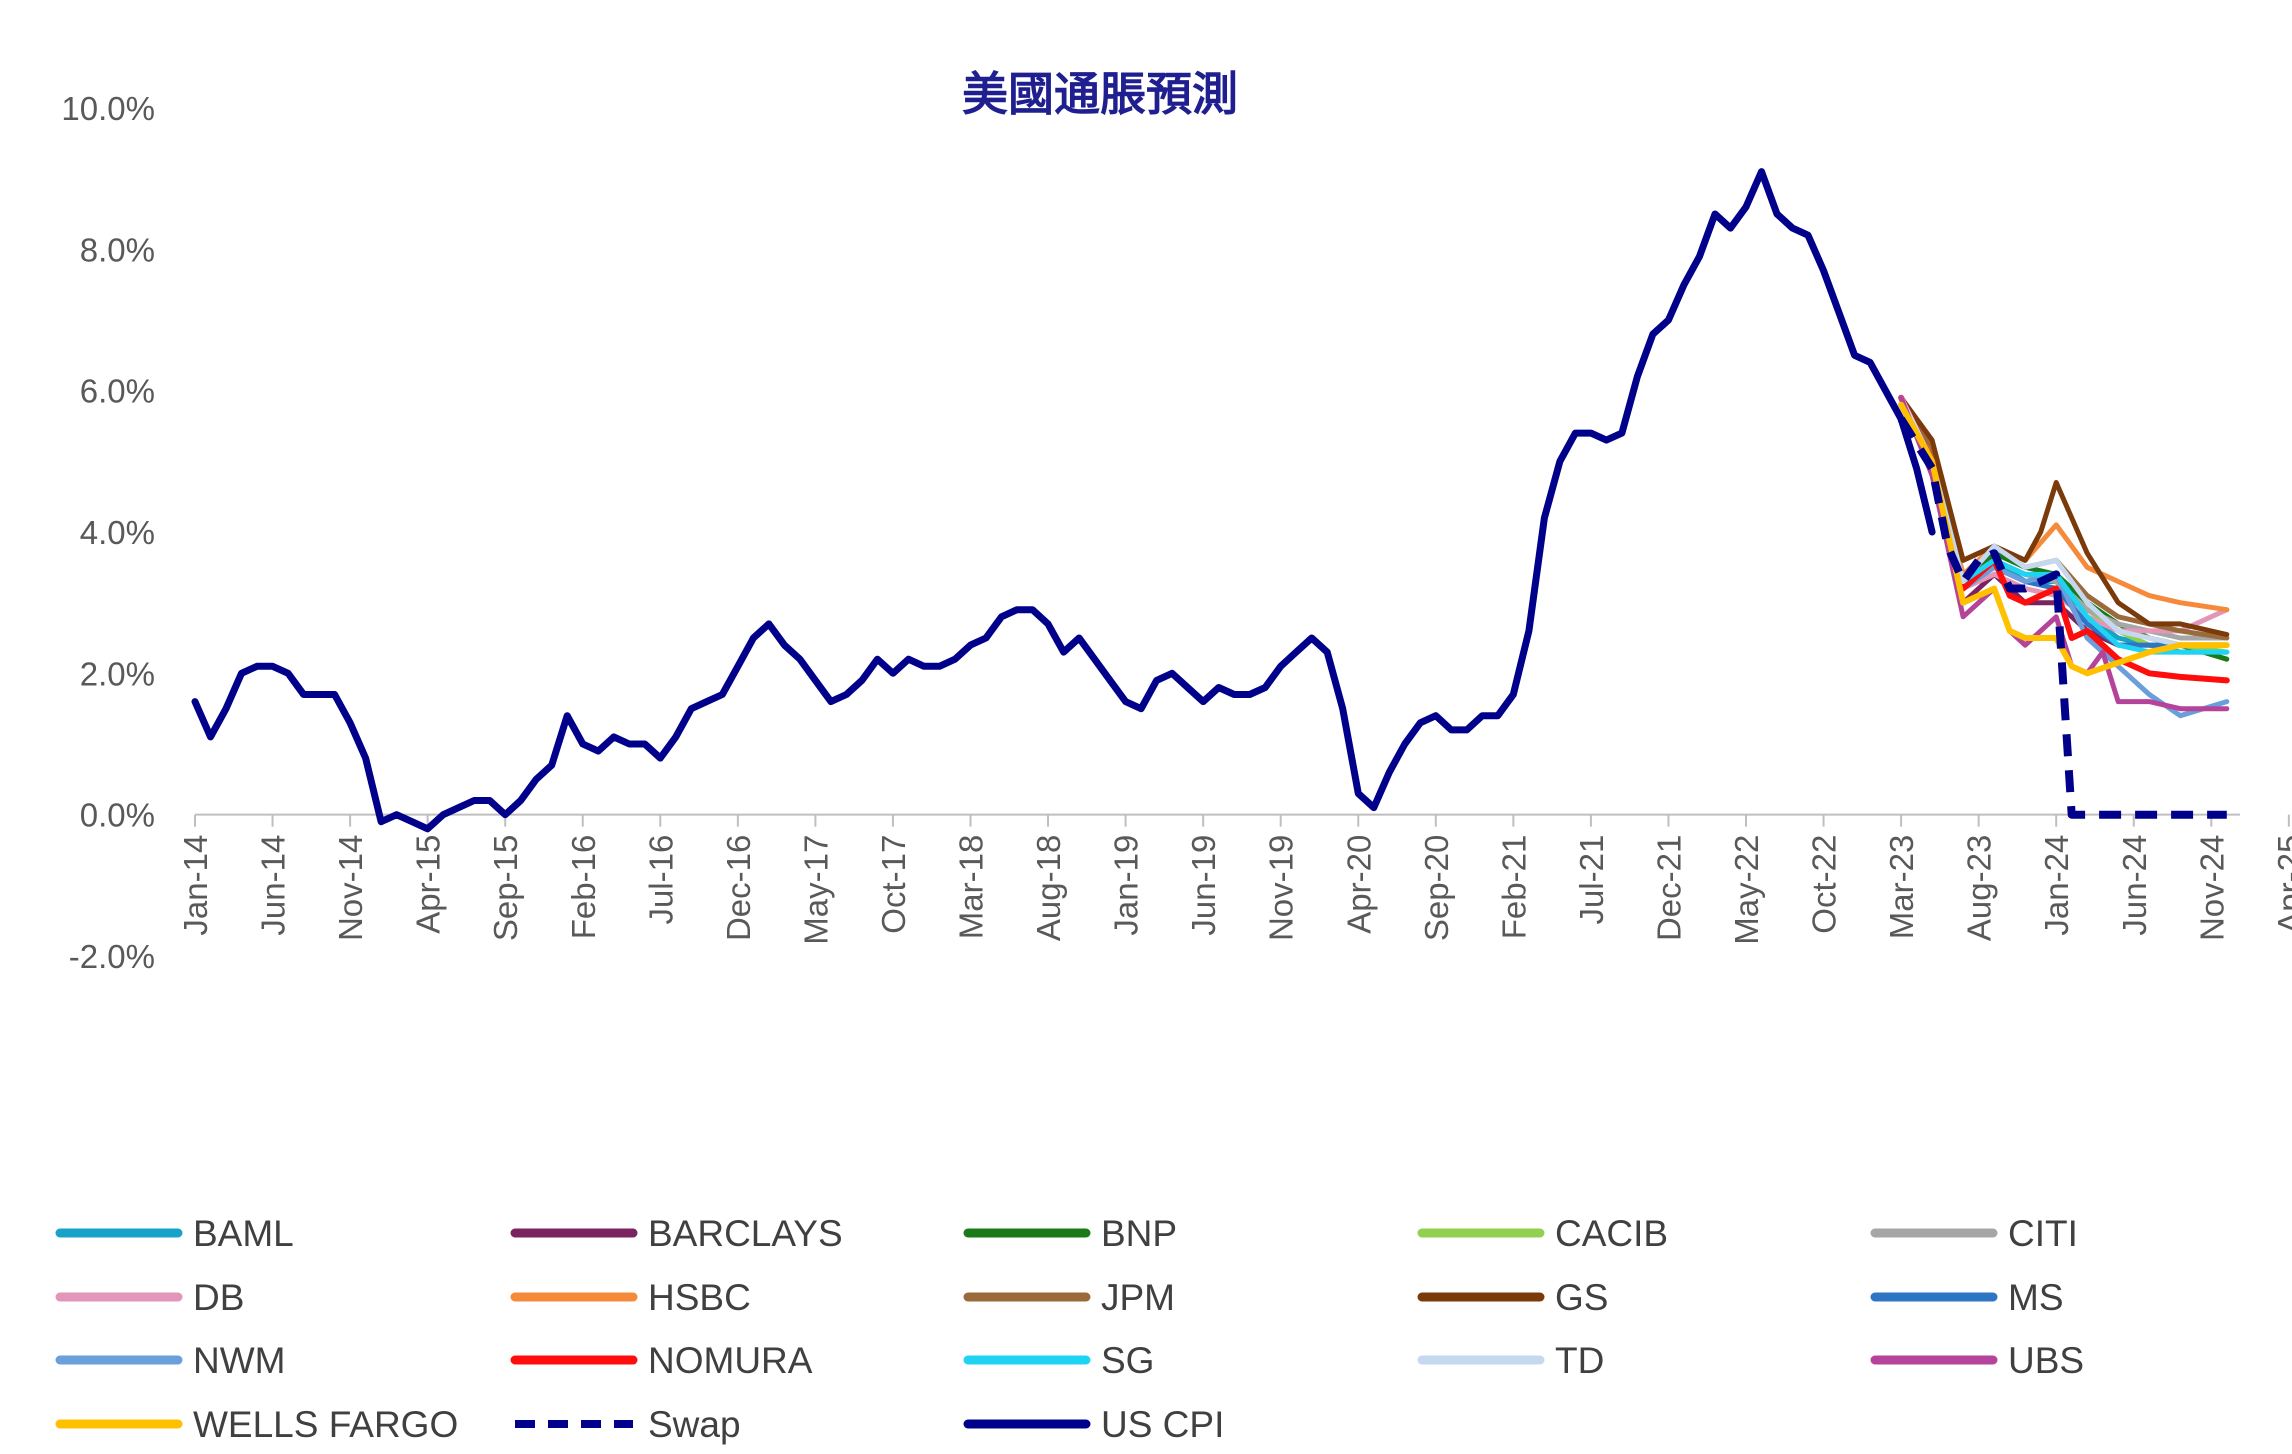  Describe the element at coordinates (1977, 1360) in the screenshot. I see `legend-item-ubs: UBS` at that location.